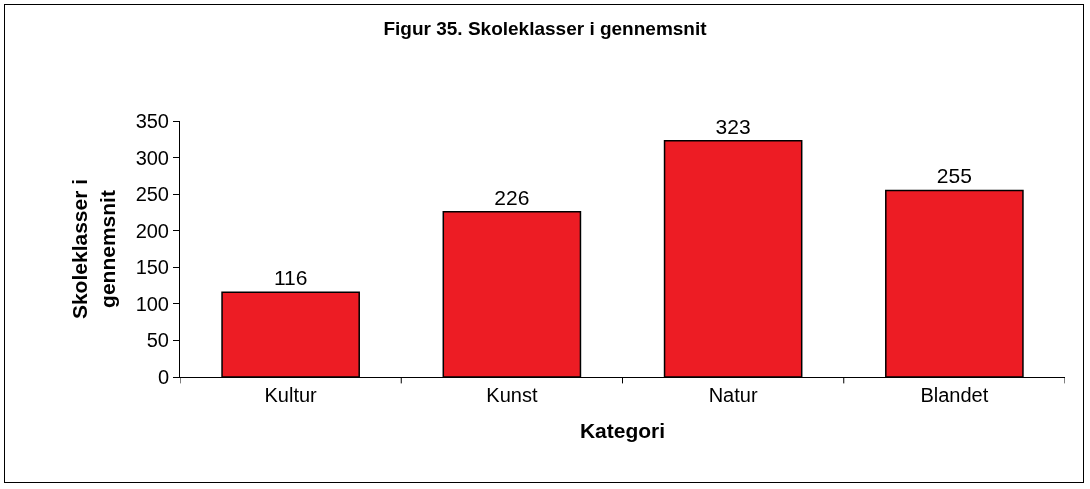  Describe the element at coordinates (152, 121) in the screenshot. I see `y-tick-label: 350` at that location.